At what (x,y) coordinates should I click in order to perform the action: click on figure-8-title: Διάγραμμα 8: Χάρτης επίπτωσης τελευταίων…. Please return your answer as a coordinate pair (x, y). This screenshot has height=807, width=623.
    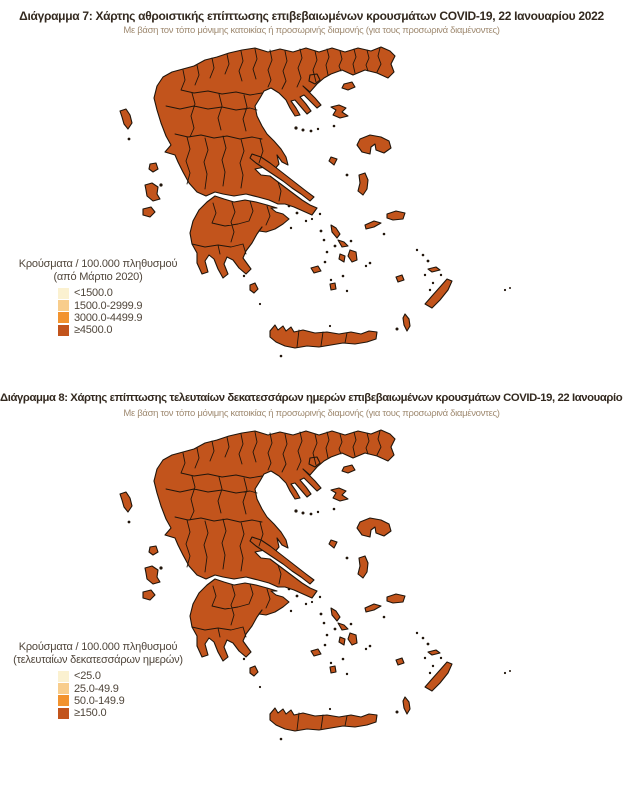
    Looking at the image, I should click on (311, 398).